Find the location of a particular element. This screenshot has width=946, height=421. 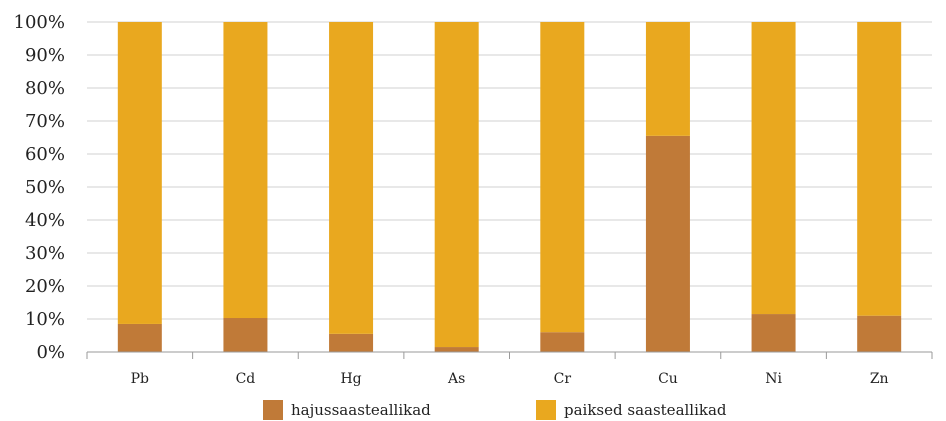

y-tick-label: 40% is located at coordinates (45, 220).